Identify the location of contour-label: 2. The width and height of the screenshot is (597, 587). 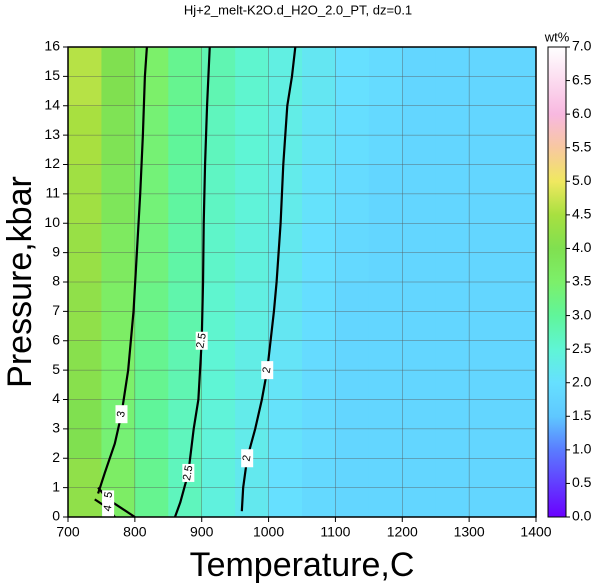
(247, 458).